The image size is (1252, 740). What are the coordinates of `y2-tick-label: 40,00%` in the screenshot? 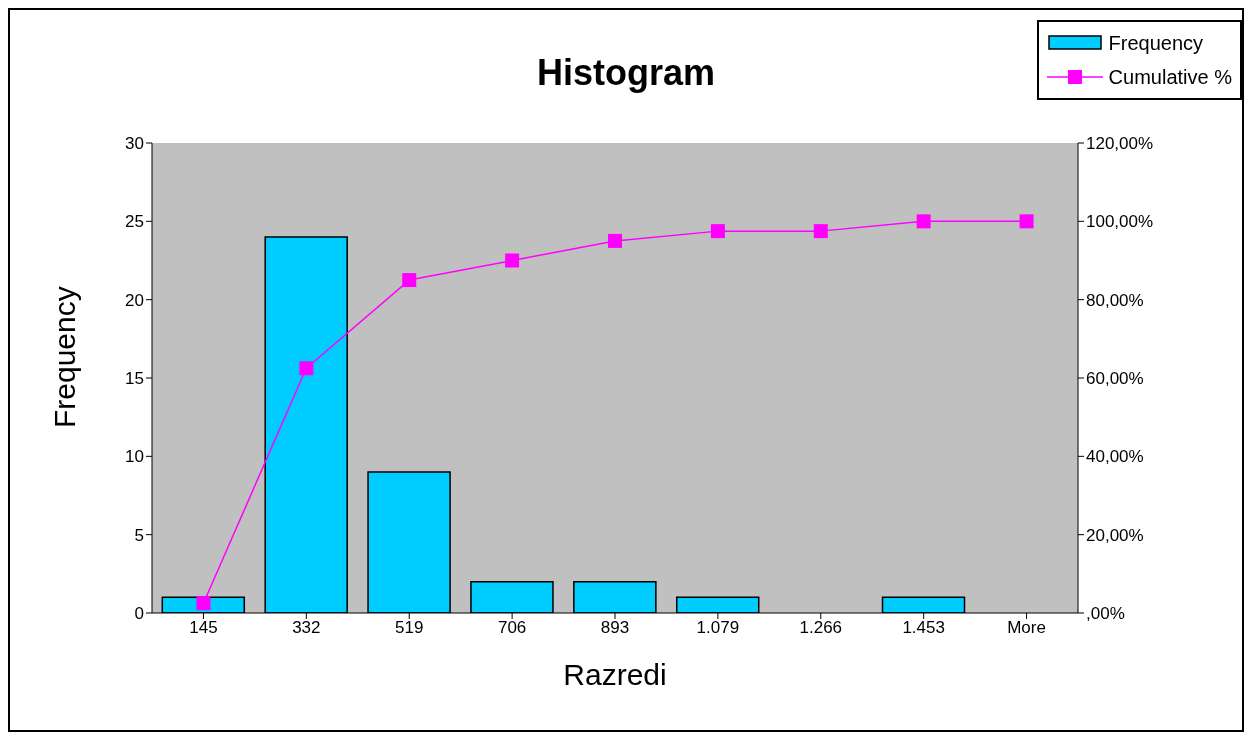 It's located at (1115, 457).